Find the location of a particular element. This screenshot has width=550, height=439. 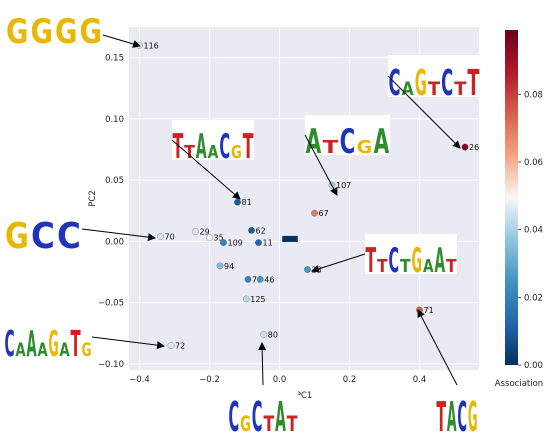

x-tick-label: 0.4 is located at coordinates (420, 380).